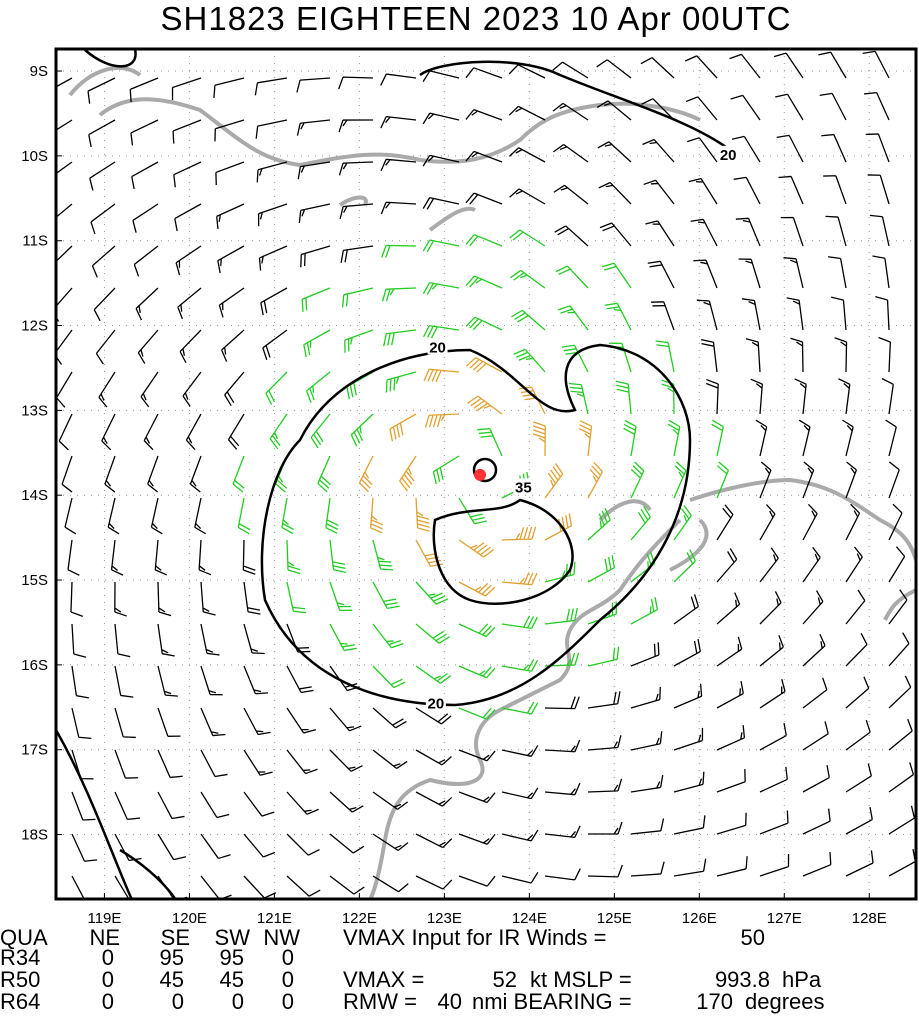 This screenshot has width=919, height=1019. I want to click on table-cell: 95, so click(232, 957).